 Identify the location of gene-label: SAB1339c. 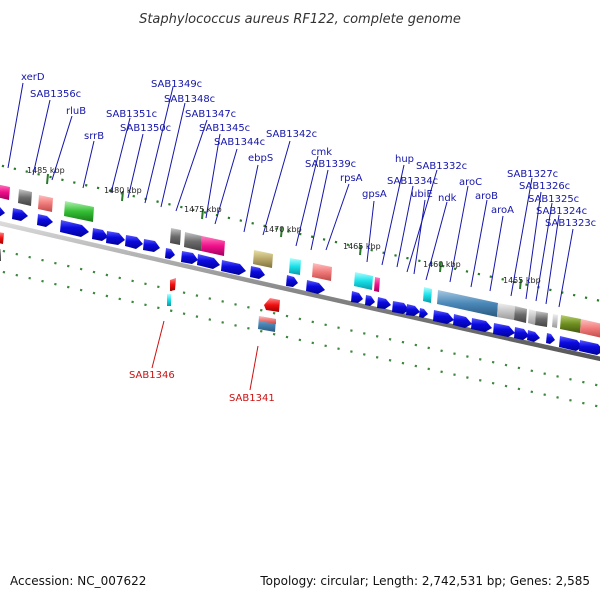
(330, 164).